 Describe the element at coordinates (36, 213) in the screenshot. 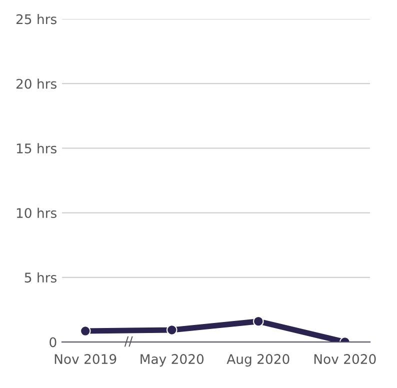

I see `y-tick-label: 10 hrs` at that location.